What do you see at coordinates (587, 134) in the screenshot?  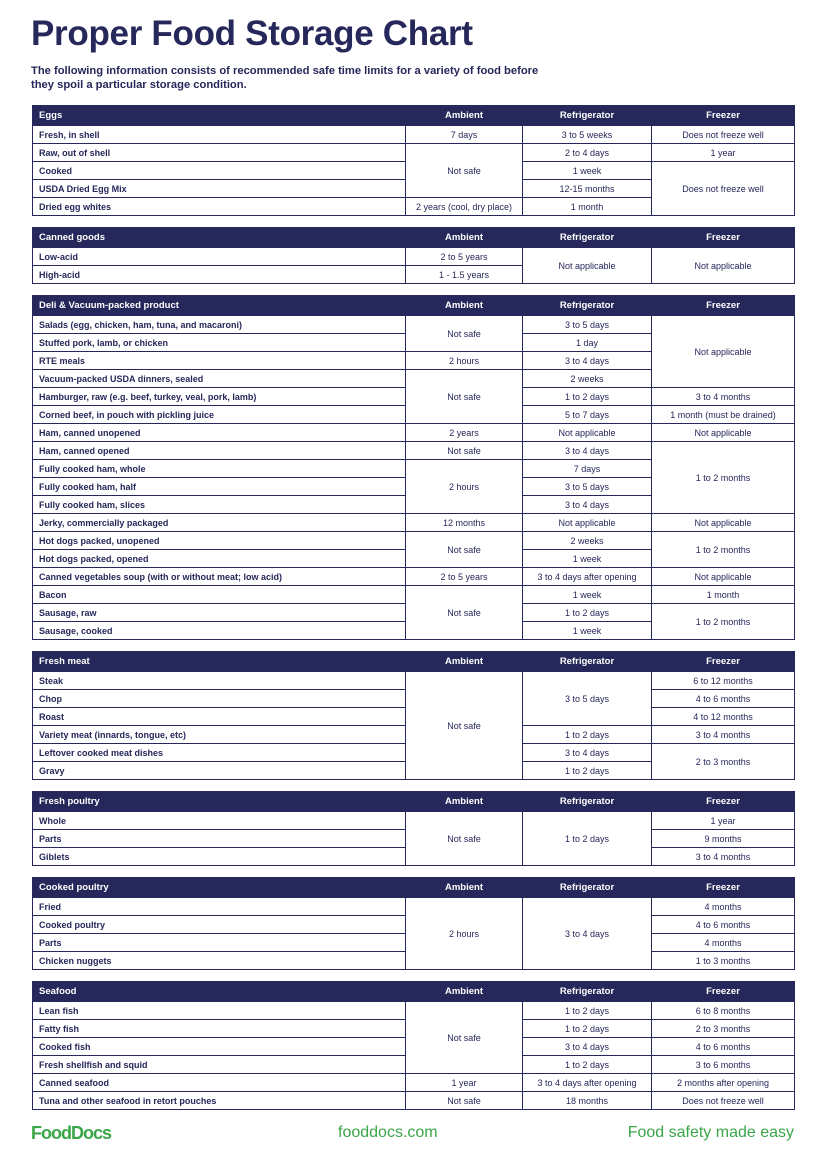 I see `refrigerator-value: 3 to 5 weeks` at bounding box center [587, 134].